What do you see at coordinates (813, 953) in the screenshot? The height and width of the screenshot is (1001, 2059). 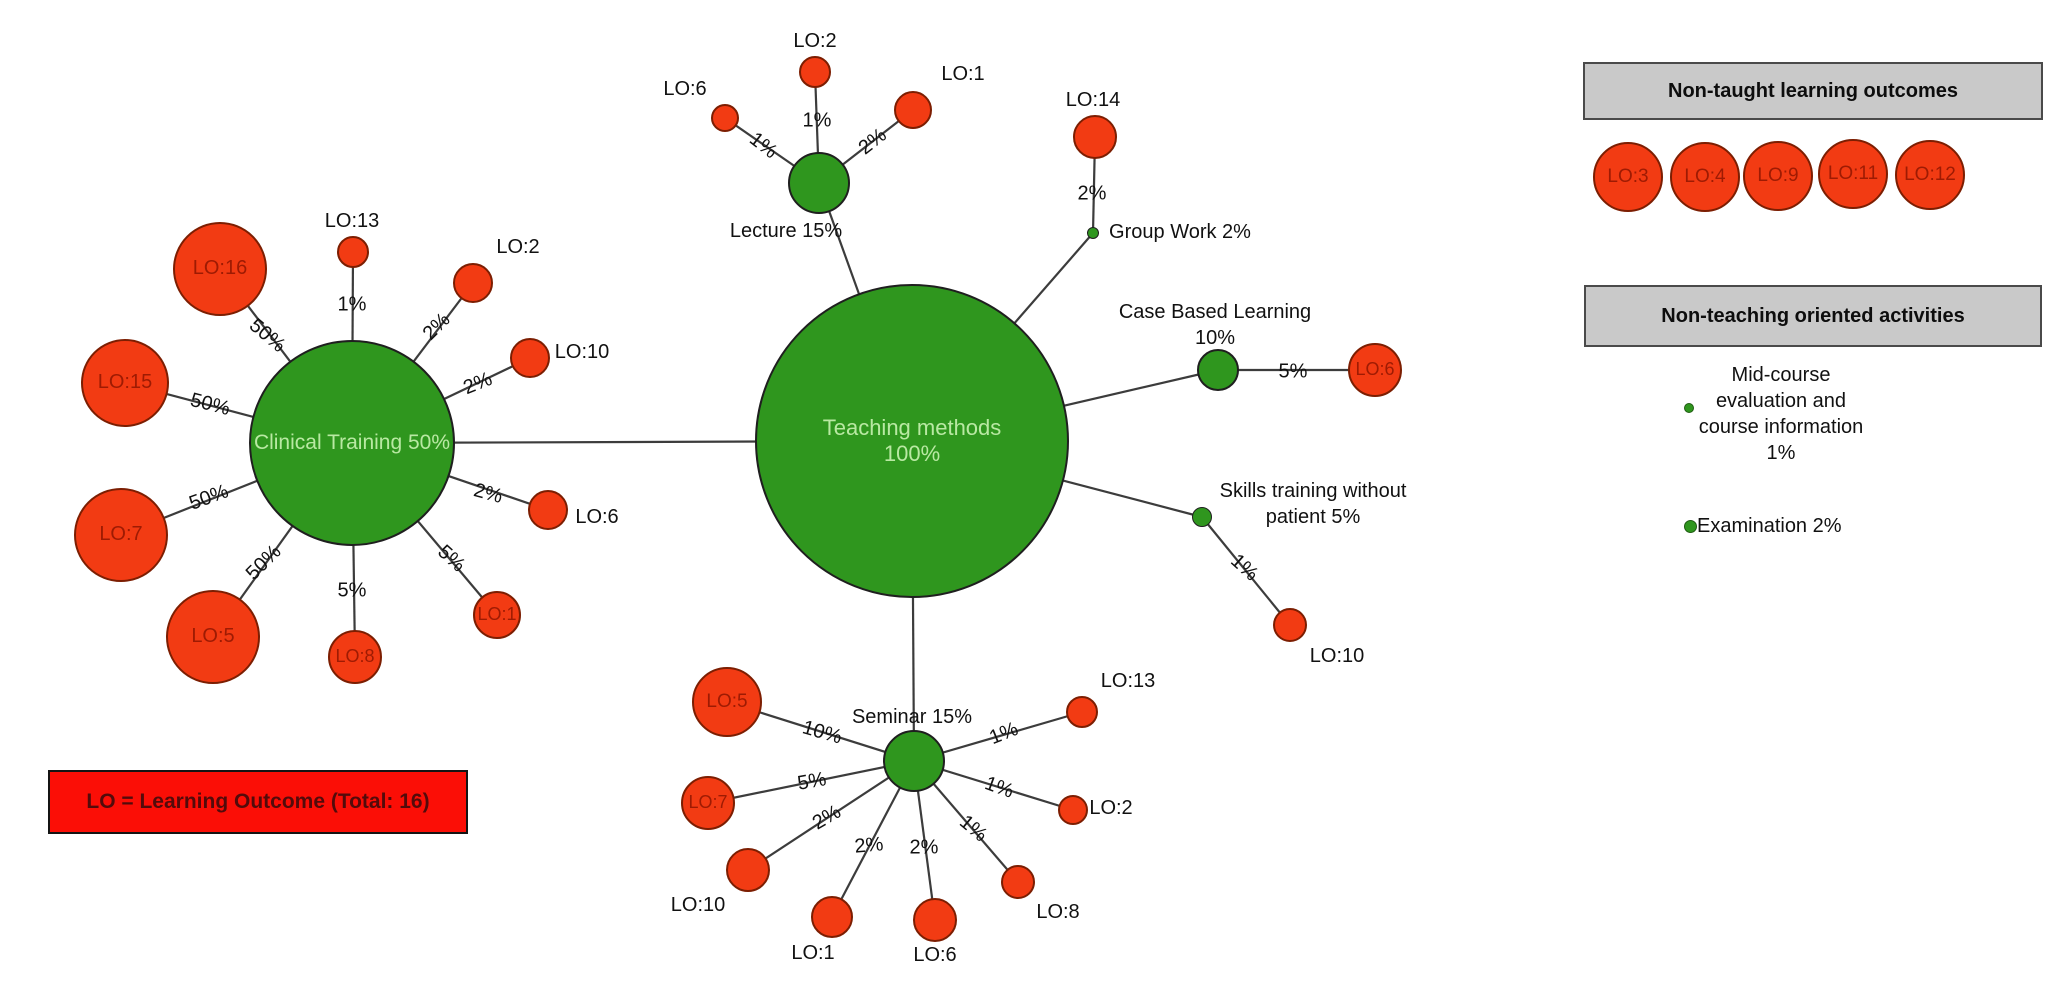 I see `label-sem_lo1: LO:1` at bounding box center [813, 953].